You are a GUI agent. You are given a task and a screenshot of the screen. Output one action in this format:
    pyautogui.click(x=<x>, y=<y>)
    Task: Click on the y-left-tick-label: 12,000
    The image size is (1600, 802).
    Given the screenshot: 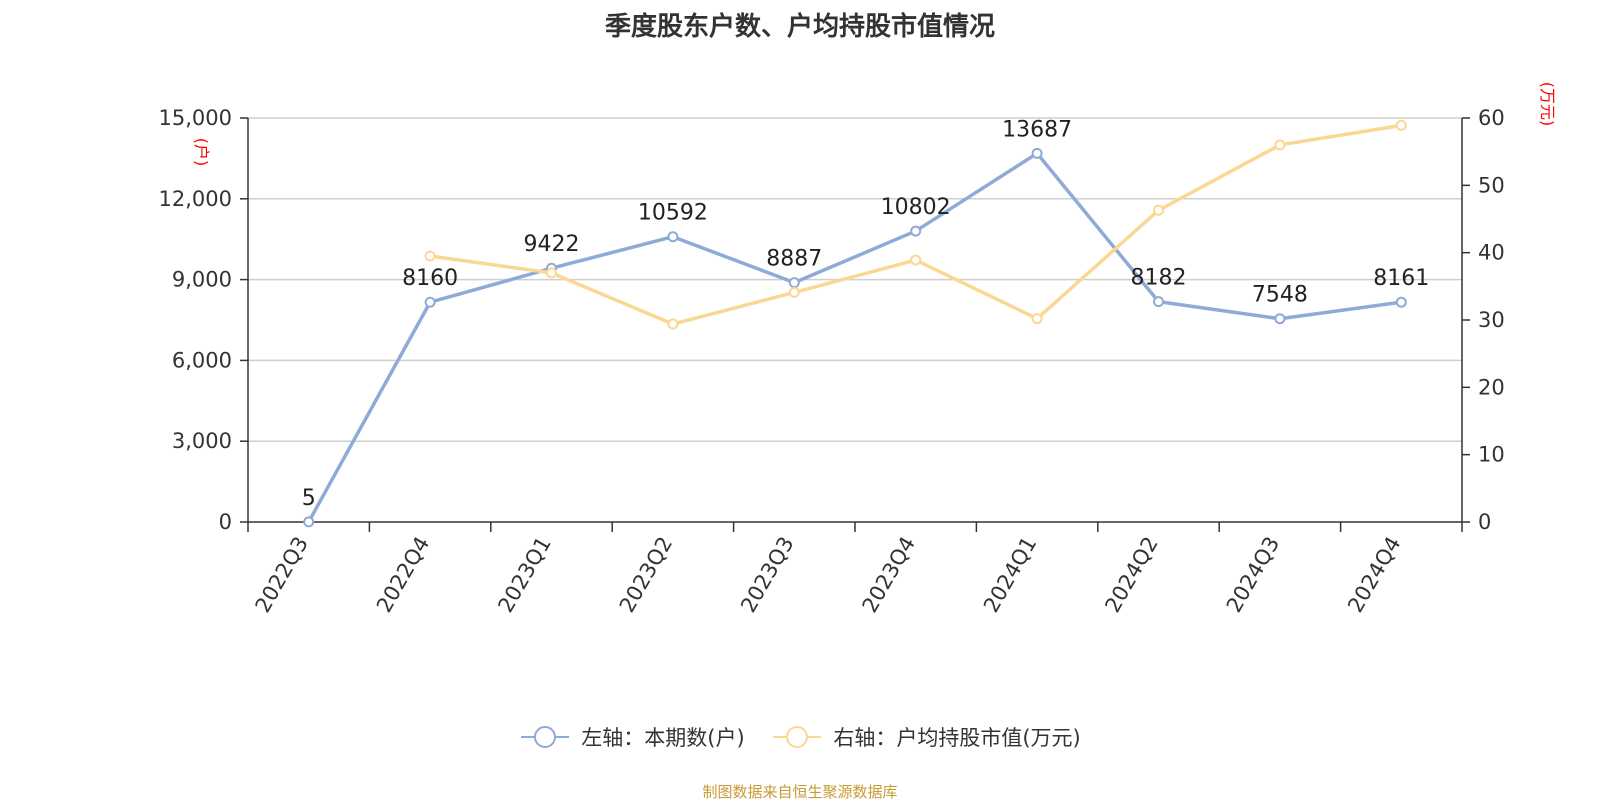 What is the action you would take?
    pyautogui.click(x=195, y=199)
    